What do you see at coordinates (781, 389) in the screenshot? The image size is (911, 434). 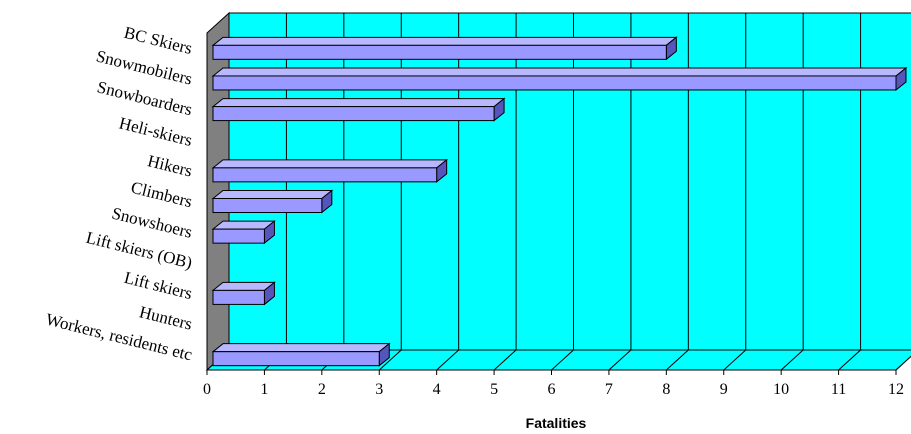 I see `tick-label: 10` at bounding box center [781, 389].